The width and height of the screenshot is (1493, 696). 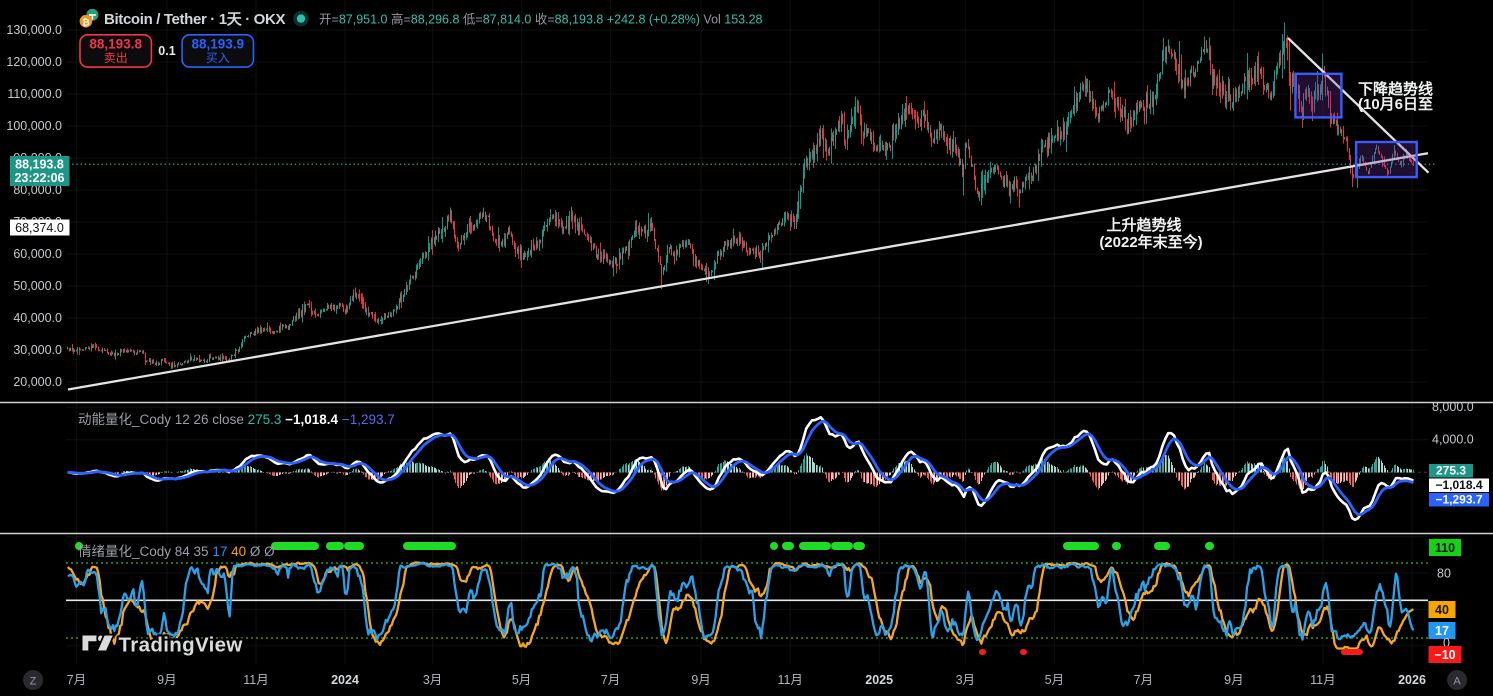 What do you see at coordinates (1444, 574) in the screenshot?
I see `svg-text: 80` at bounding box center [1444, 574].